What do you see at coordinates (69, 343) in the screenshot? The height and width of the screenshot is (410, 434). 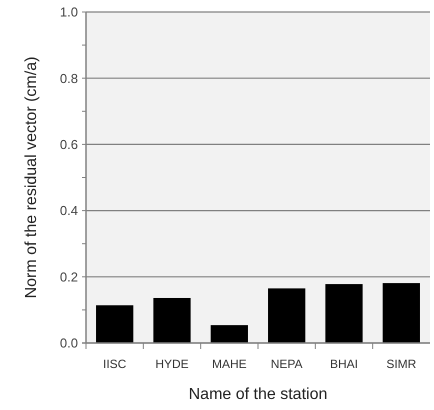 I see `y-tick-label: 0.0` at bounding box center [69, 343].